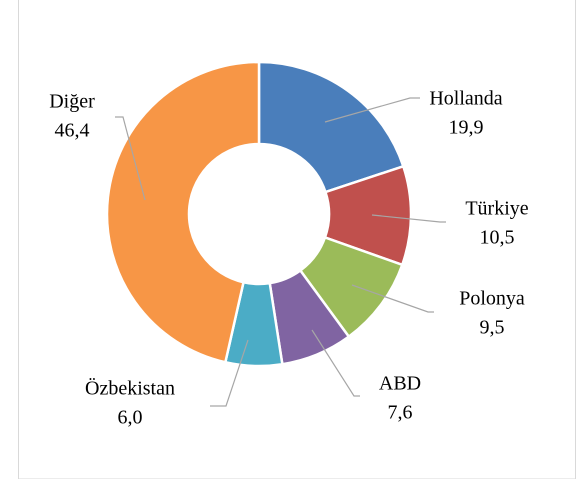 This screenshot has height=479, width=576. Describe the element at coordinates (497, 238) in the screenshot. I see `value-label: 10,5` at that location.